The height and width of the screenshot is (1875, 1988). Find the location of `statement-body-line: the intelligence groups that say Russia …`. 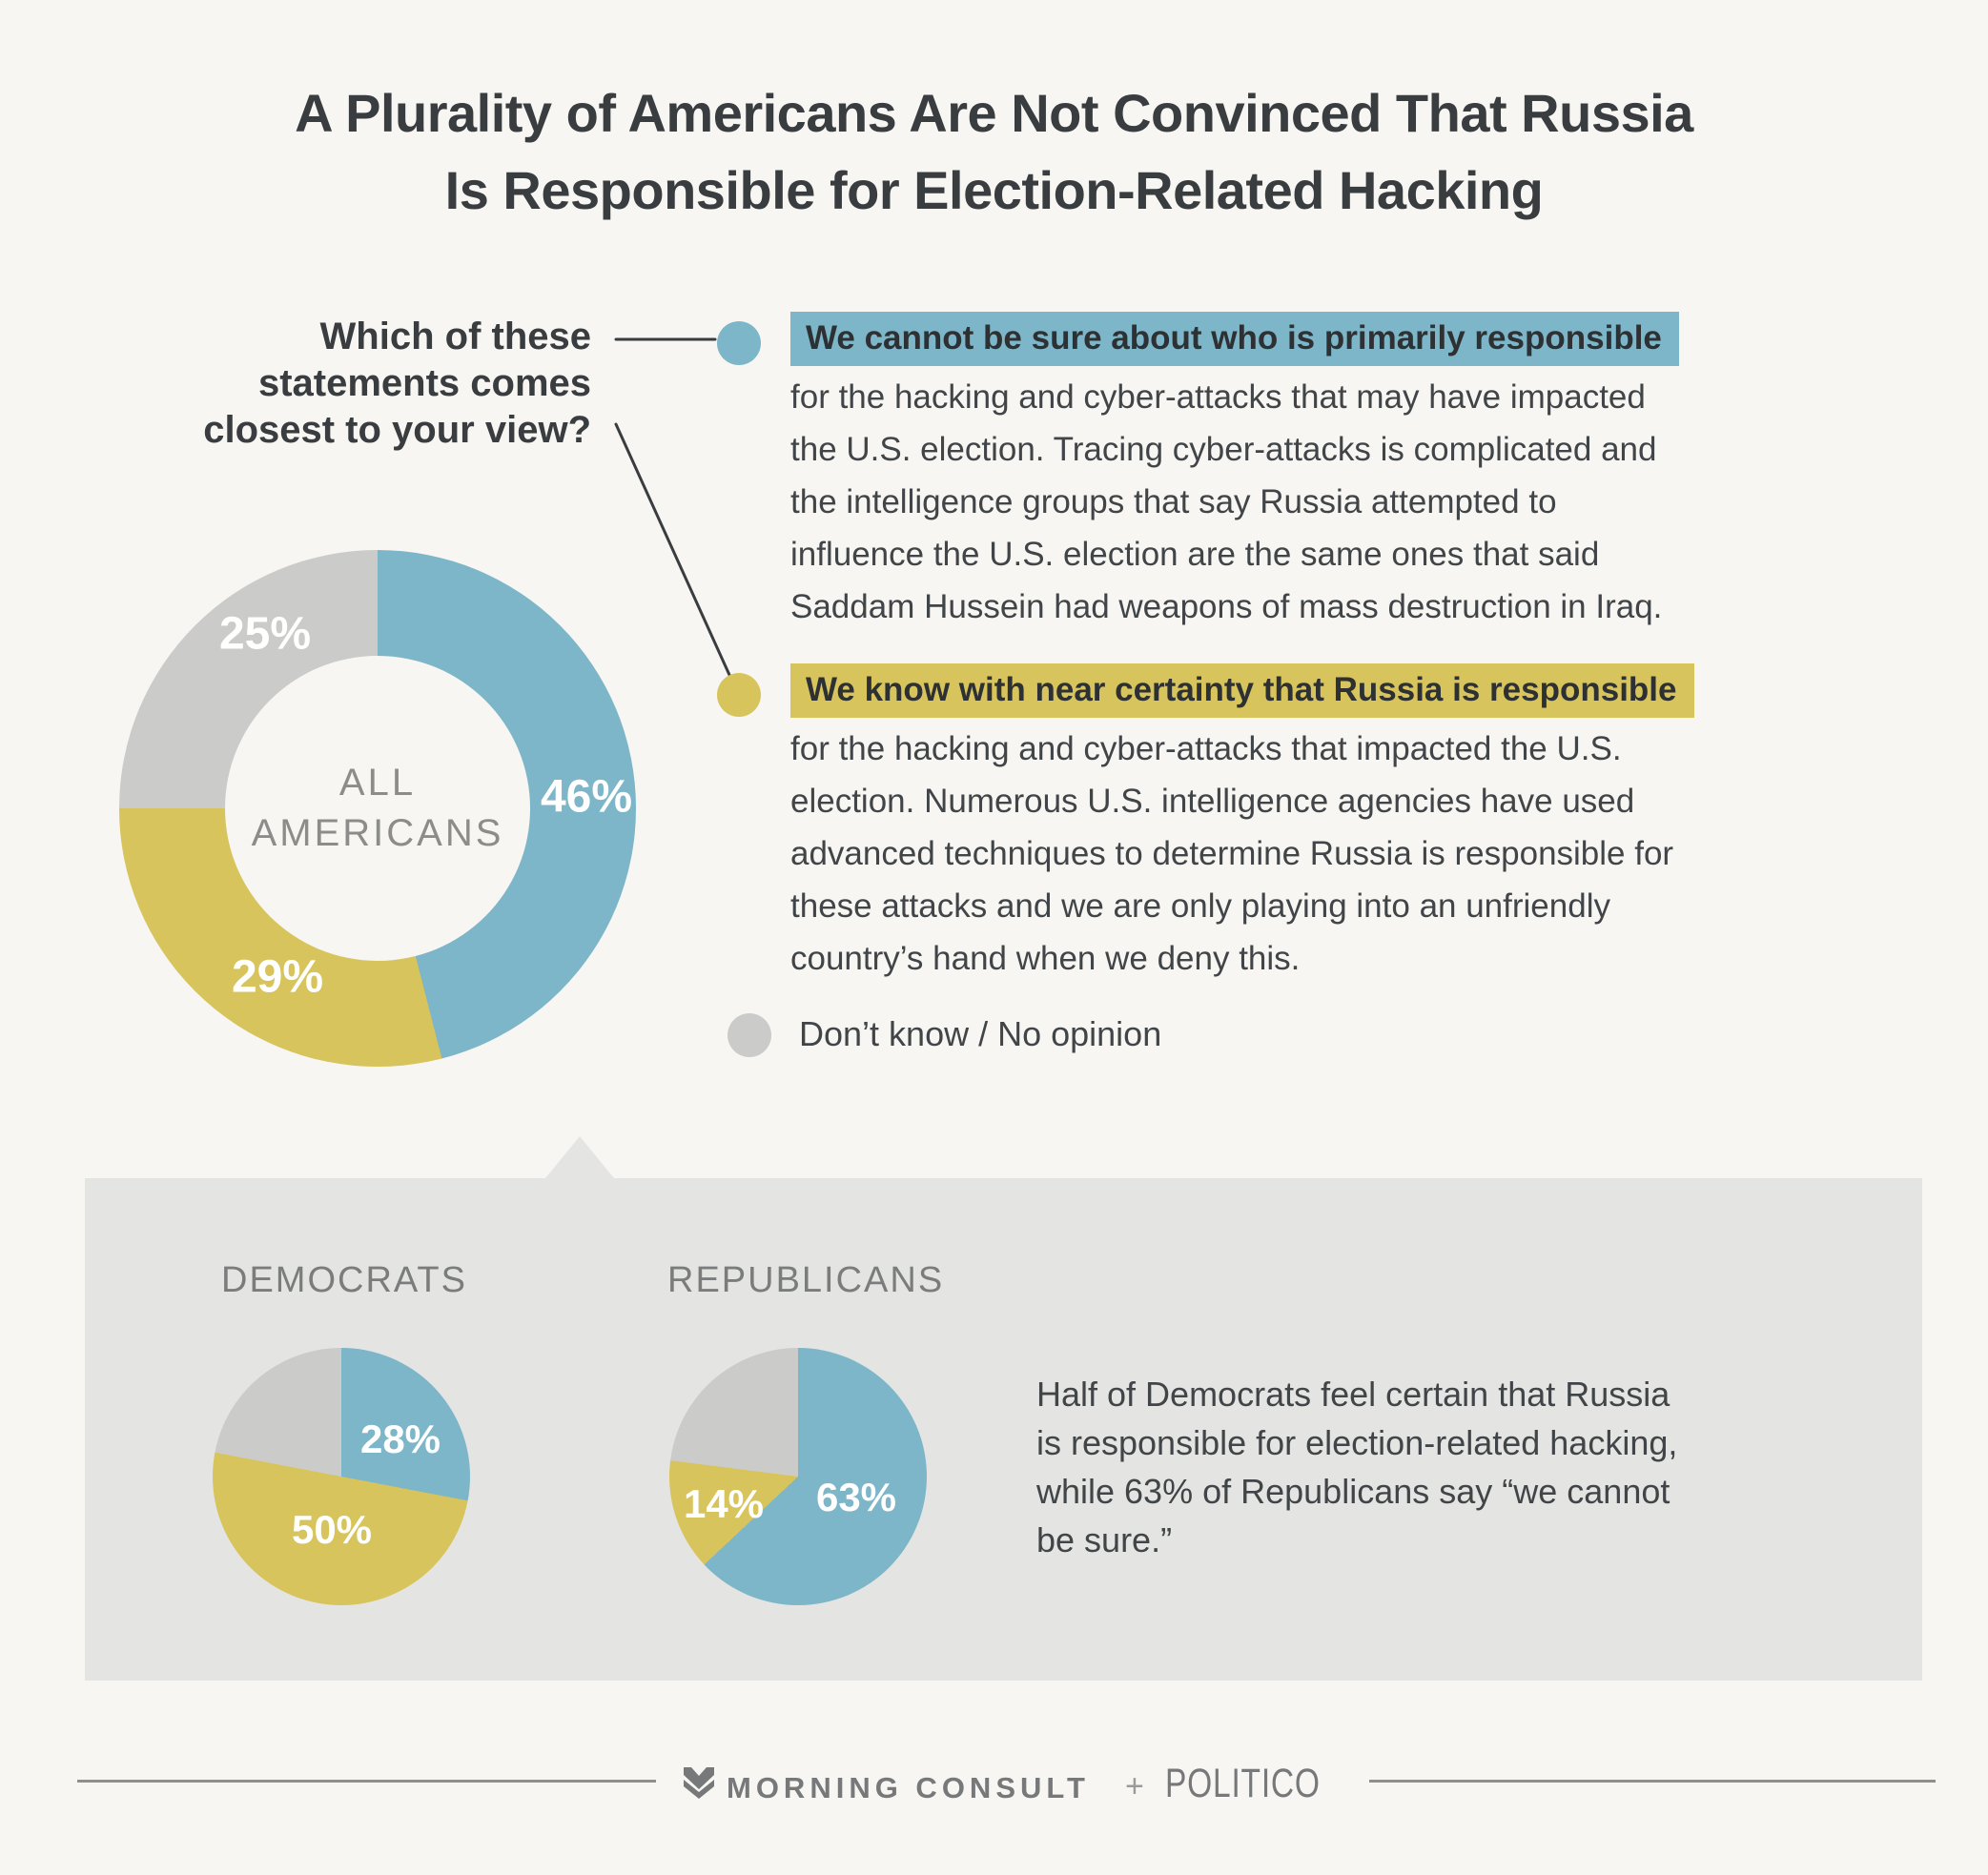

statement-body-line: the intelligence groups that say Russia … is located at coordinates (1173, 501).